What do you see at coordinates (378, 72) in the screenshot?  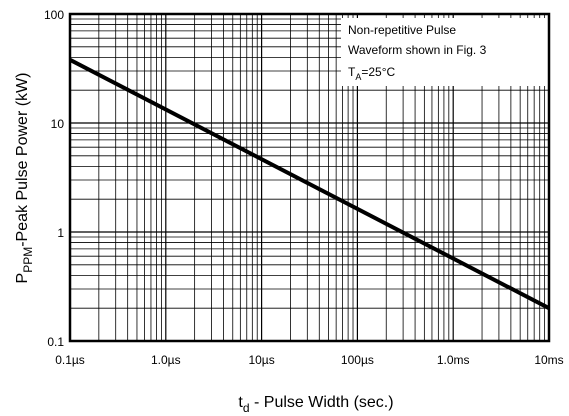 I see `annotation-temperature: =25°C` at bounding box center [378, 72].